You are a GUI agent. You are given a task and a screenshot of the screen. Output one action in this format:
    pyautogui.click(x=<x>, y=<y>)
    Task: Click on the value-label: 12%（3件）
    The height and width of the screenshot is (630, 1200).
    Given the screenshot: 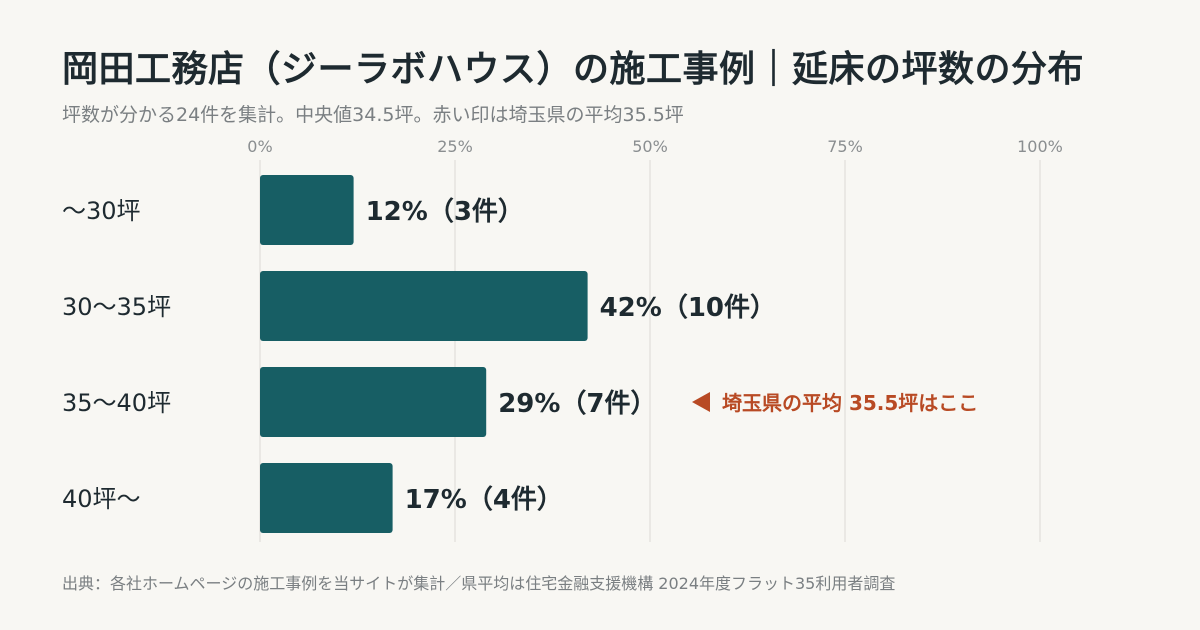 What is the action you would take?
    pyautogui.click(x=445, y=212)
    